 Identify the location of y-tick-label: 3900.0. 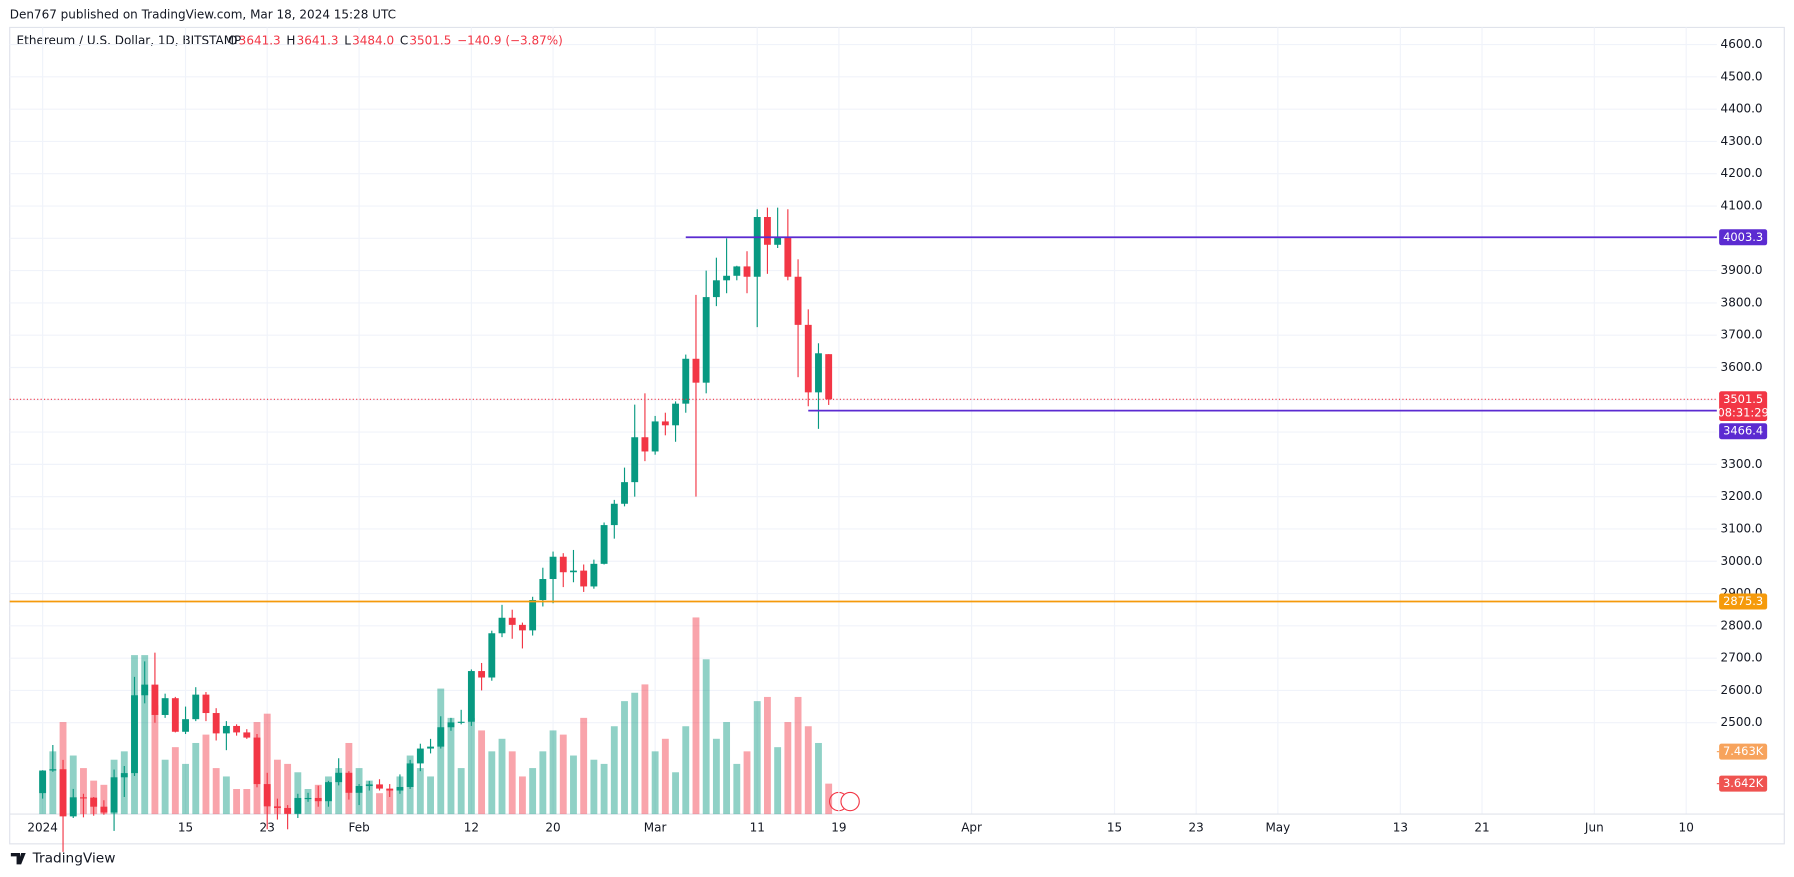
(1742, 270).